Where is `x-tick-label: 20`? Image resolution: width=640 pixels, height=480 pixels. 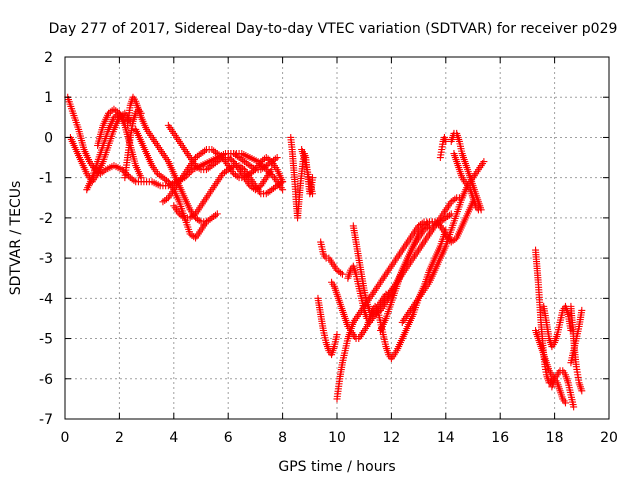
x-tick-label: 20 is located at coordinates (609, 438).